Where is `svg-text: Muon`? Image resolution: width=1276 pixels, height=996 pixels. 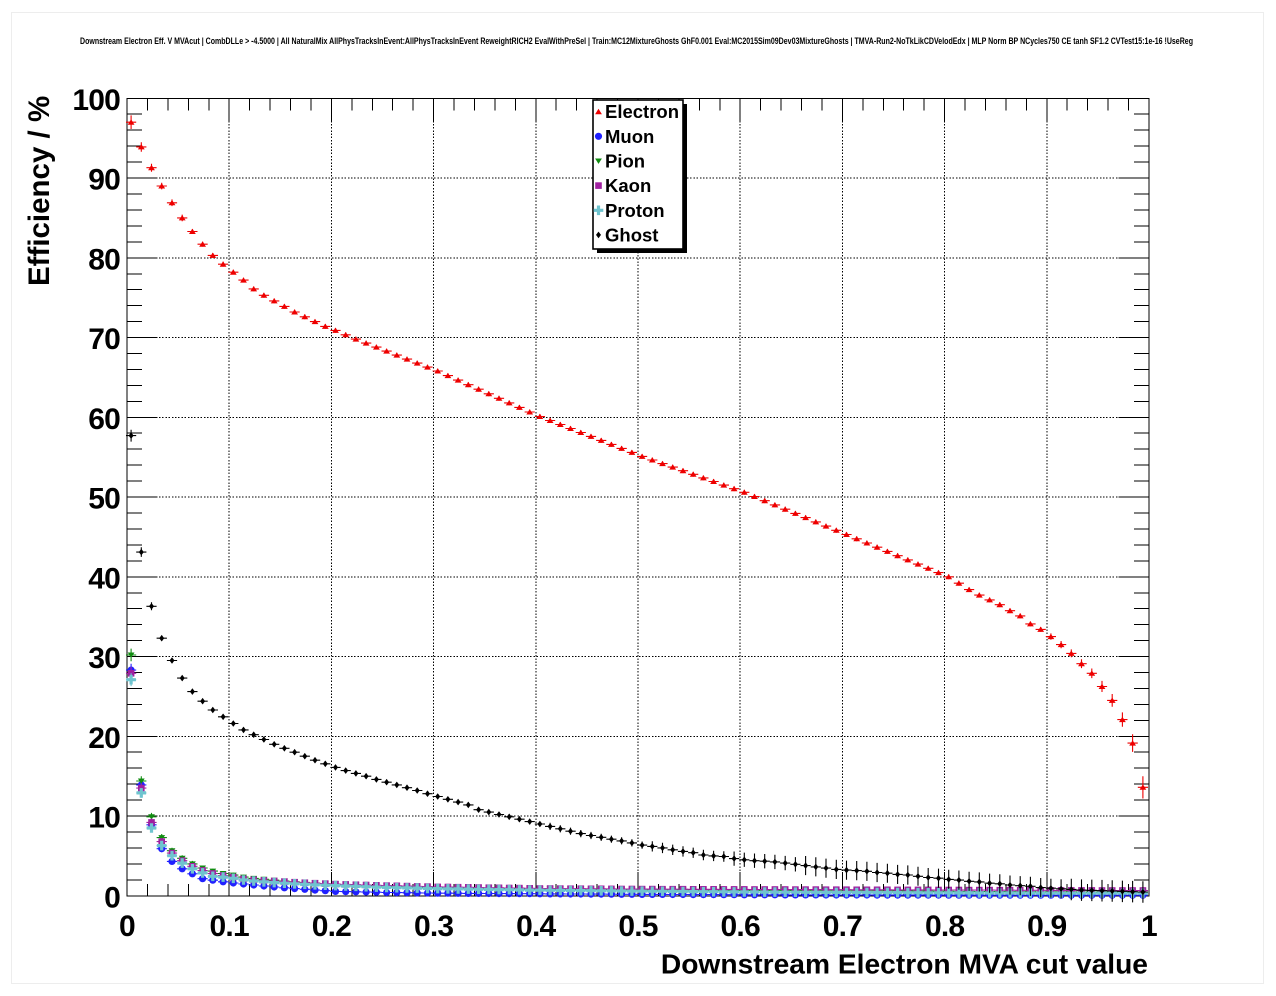
svg-text: Muon is located at coordinates (629, 136).